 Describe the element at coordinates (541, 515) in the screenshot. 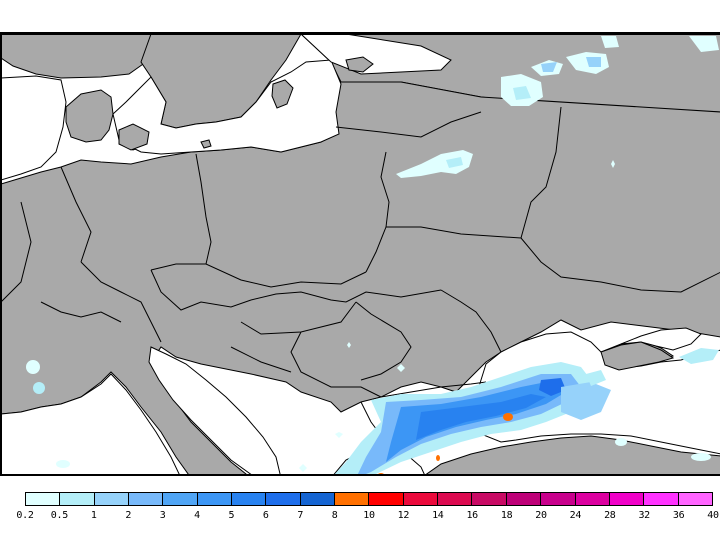

I see `colorbar-label: 20` at that location.